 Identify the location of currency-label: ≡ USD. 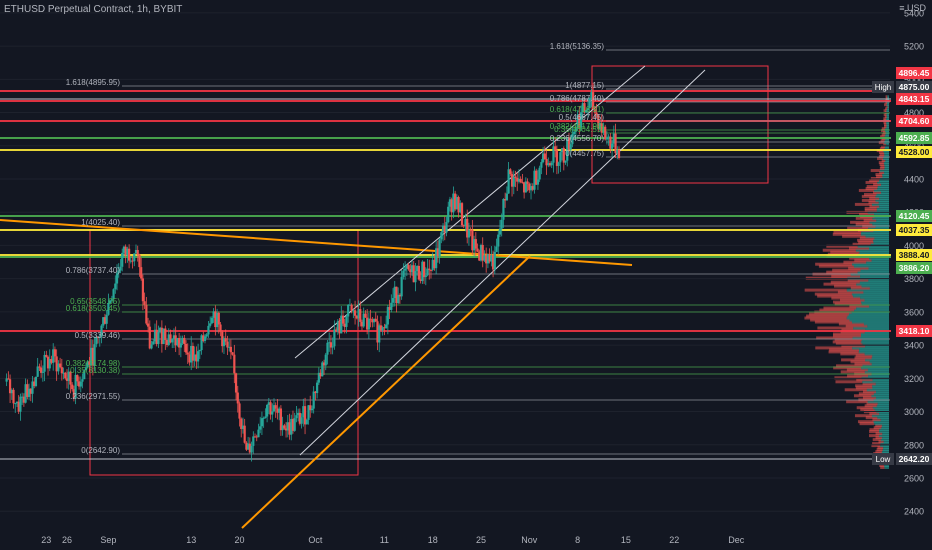
(912, 8).